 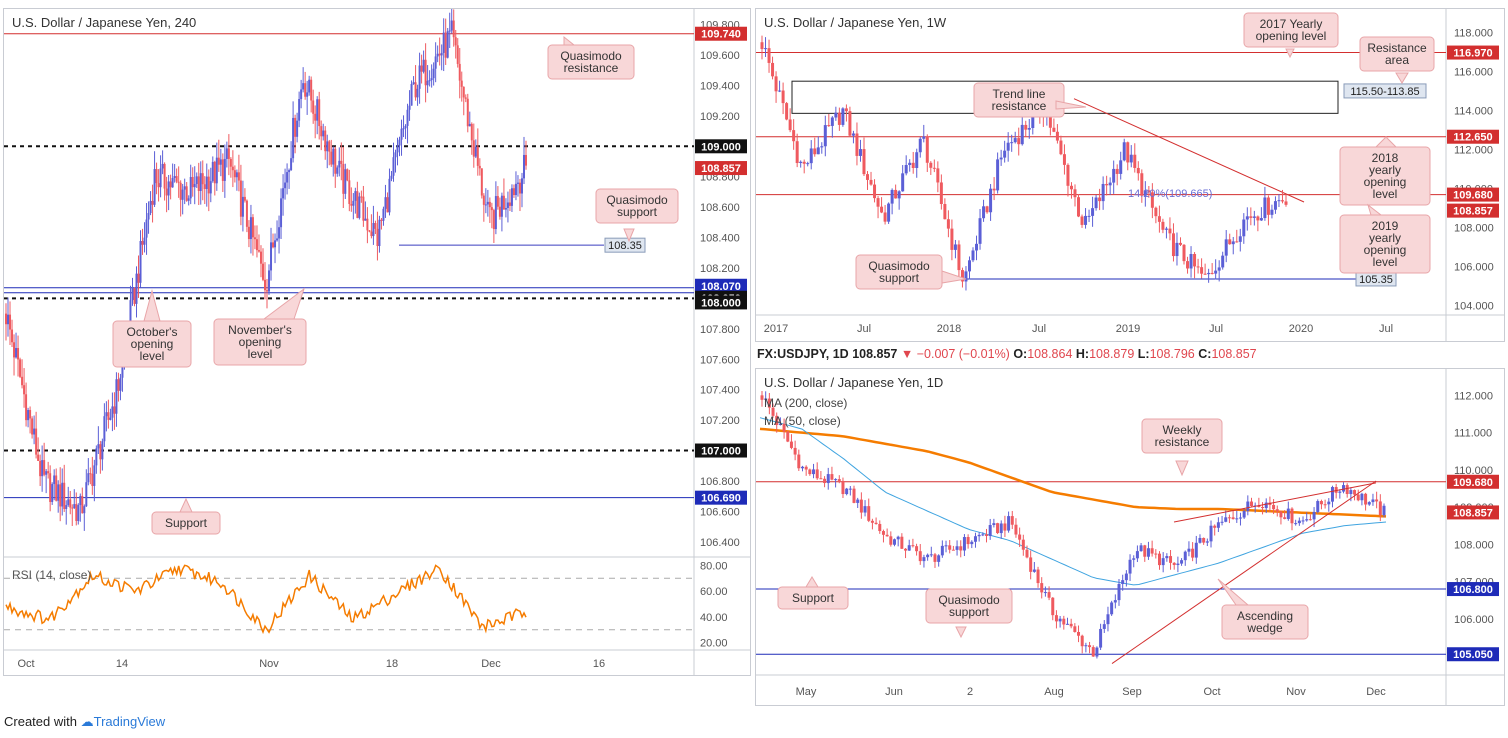 I want to click on h4-time-label: 14, so click(x=122, y=664).